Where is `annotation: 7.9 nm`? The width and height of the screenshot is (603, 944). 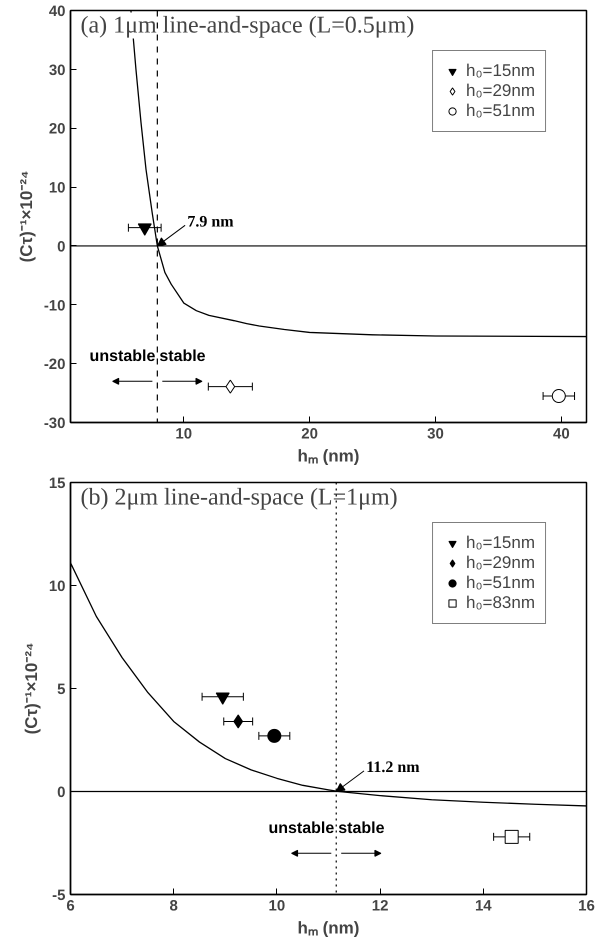 annotation: 7.9 nm is located at coordinates (210, 221).